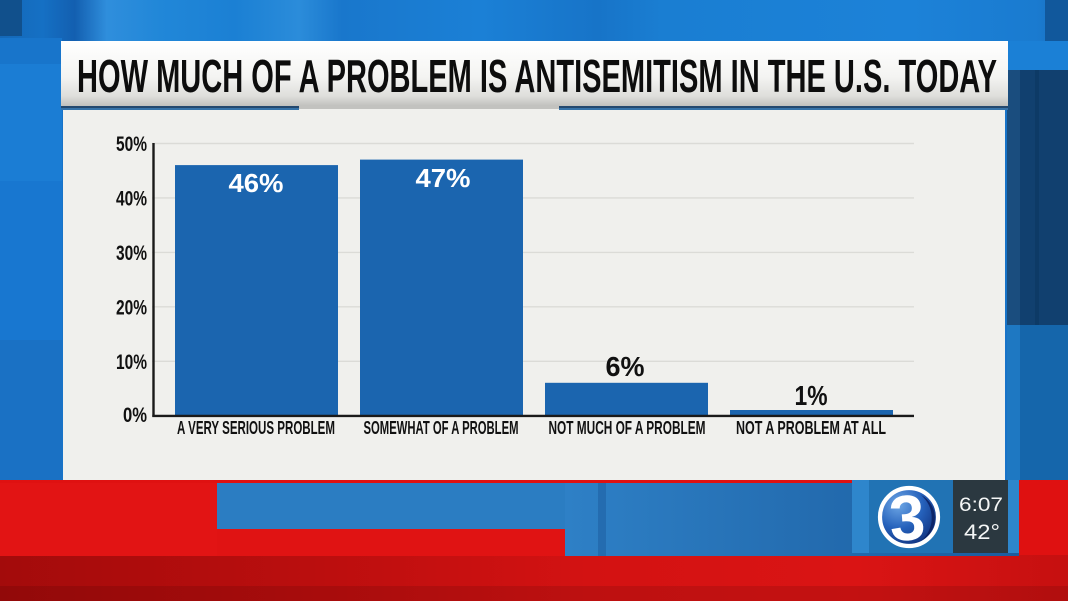  Describe the element at coordinates (811, 395) in the screenshot. I see `svg-text: 1%` at that location.